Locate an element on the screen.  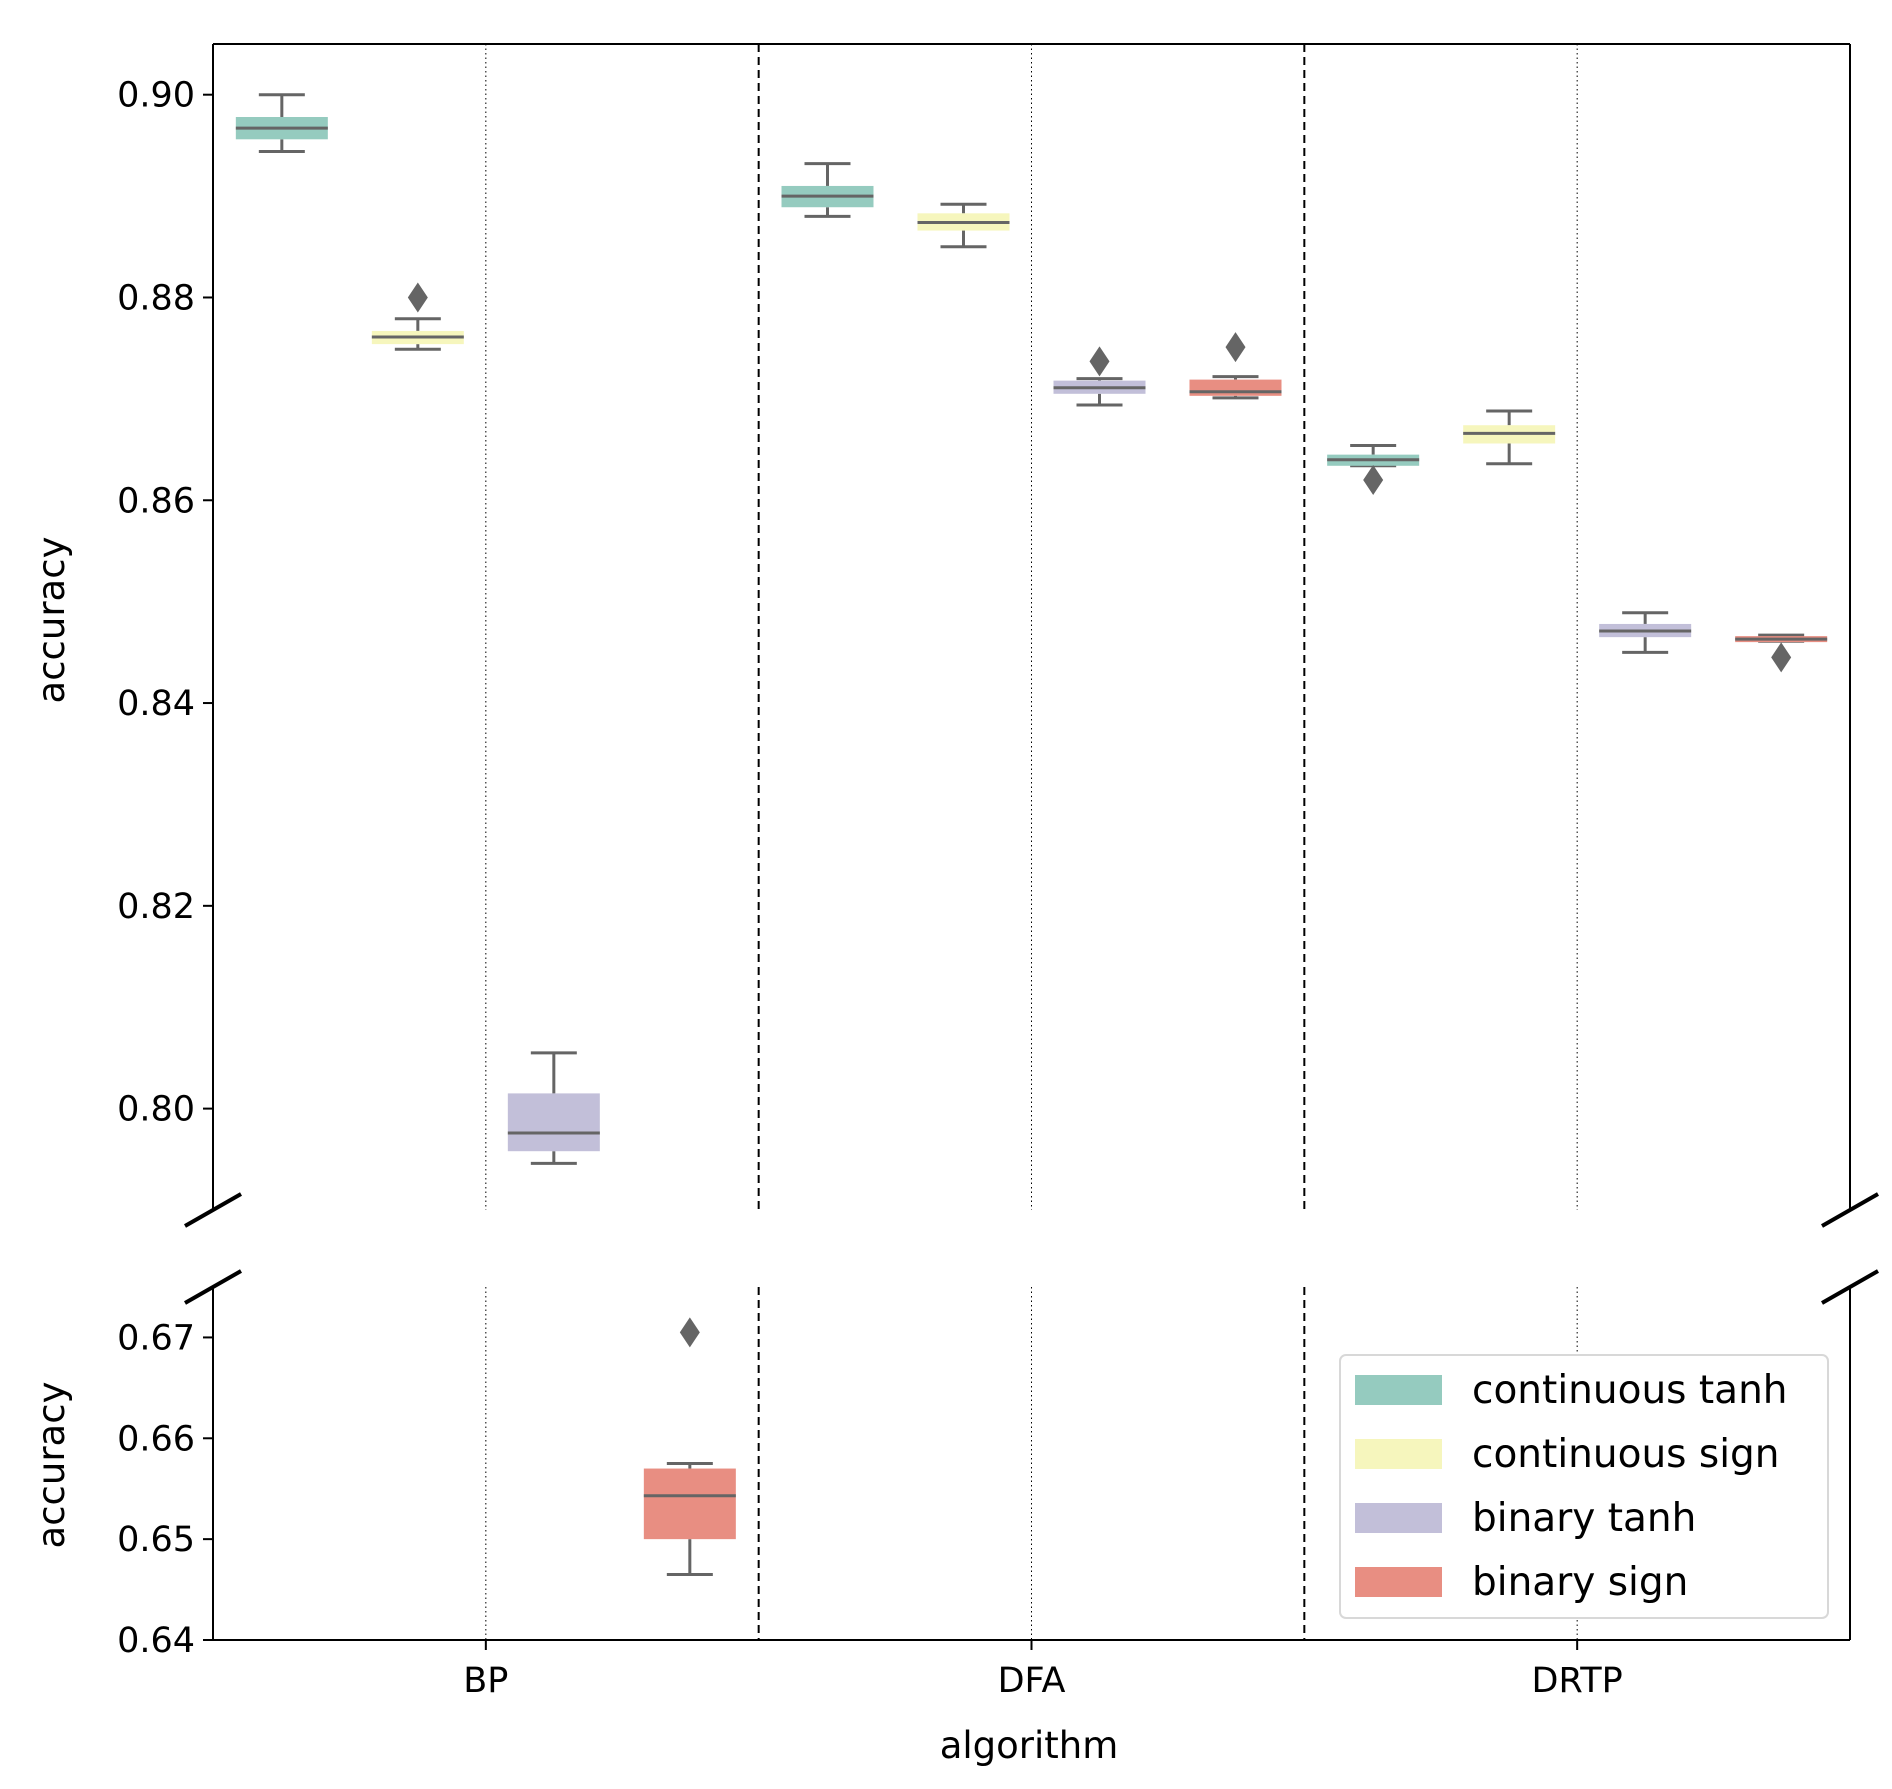
box-continuous-tanh-DRTP is located at coordinates (1373, 469).